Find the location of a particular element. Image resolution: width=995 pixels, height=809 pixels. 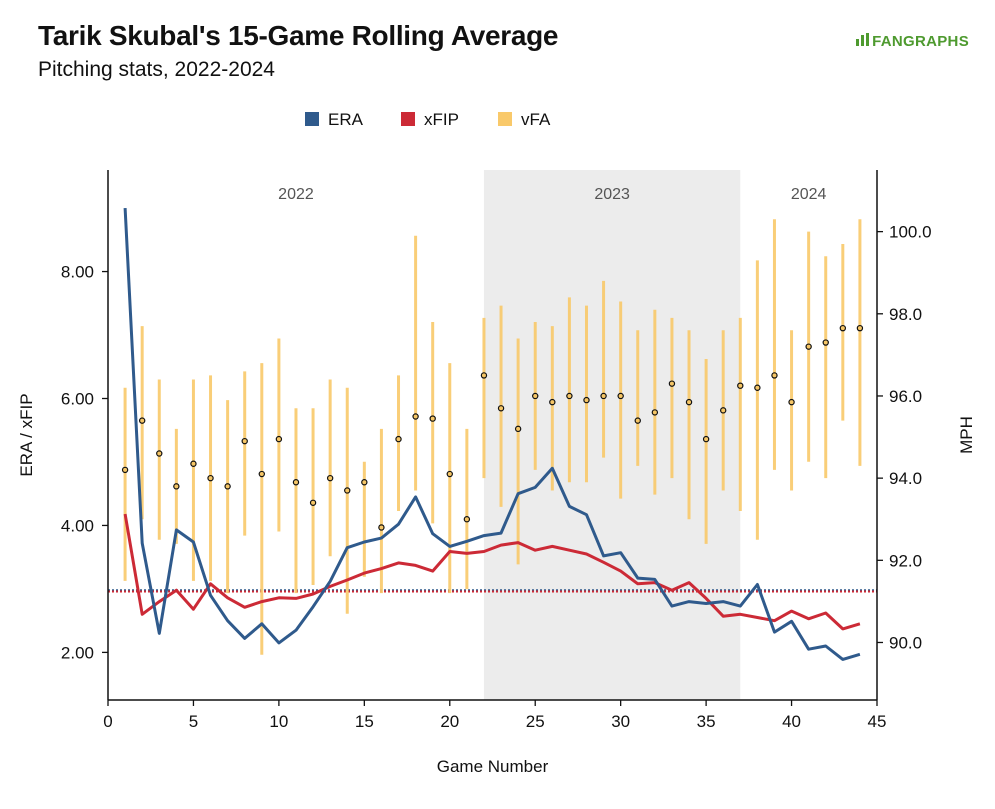

y-right-tick-label: 94.0 is located at coordinates (905, 478).